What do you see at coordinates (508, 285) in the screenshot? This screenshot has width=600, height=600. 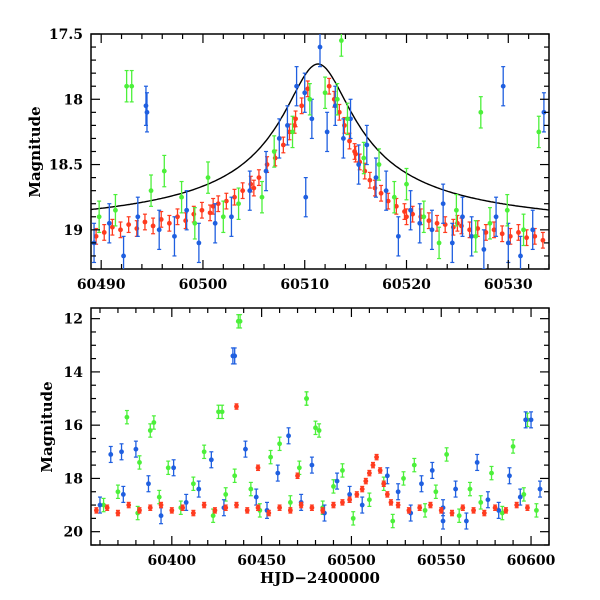 I see `top-x-tick-label: 60530` at bounding box center [508, 285].